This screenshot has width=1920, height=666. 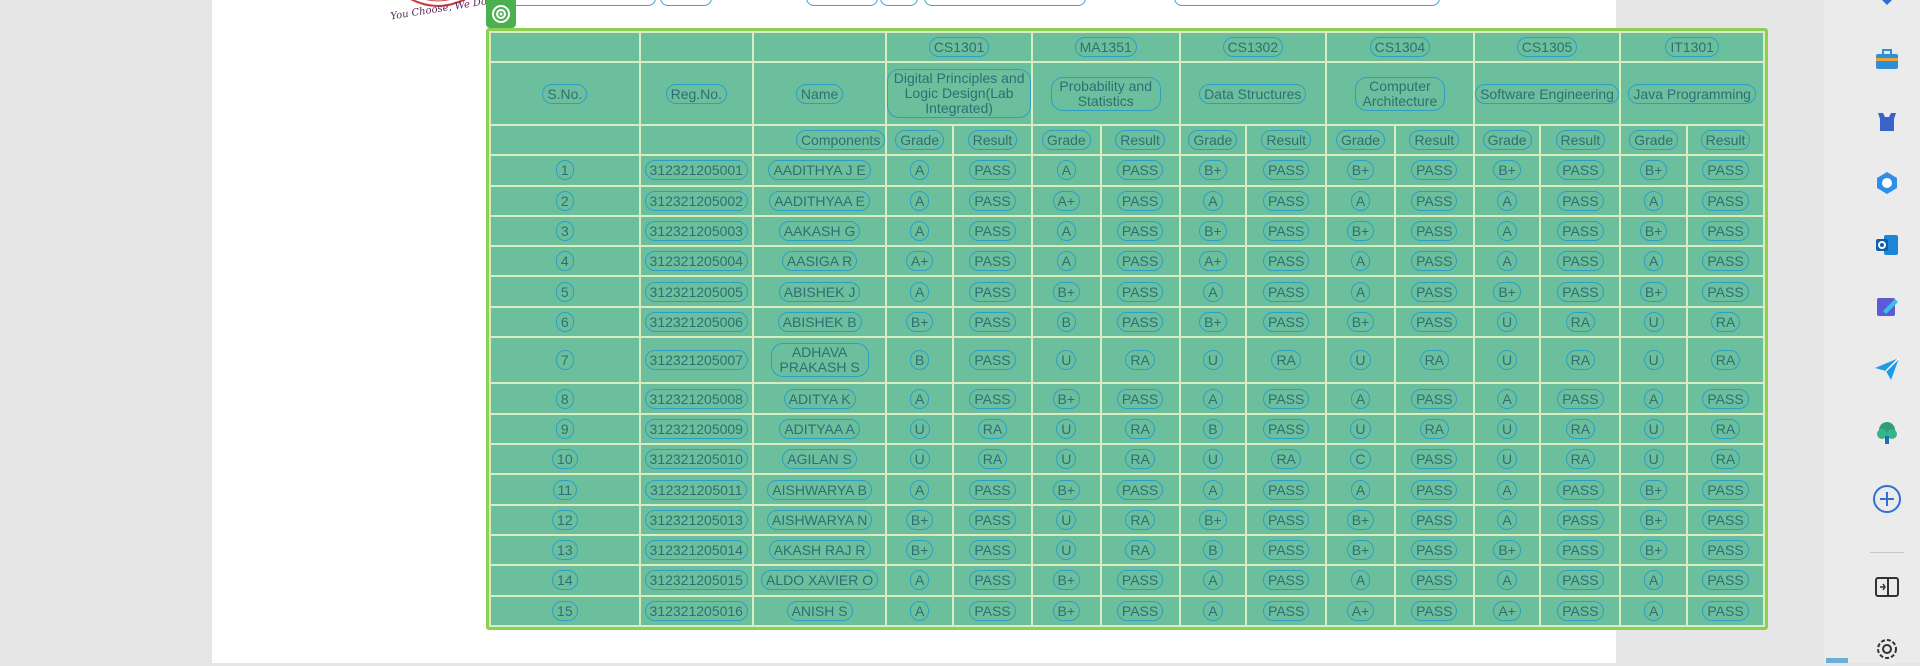 I want to click on table-cell: ADITYAA A, so click(x=819, y=429).